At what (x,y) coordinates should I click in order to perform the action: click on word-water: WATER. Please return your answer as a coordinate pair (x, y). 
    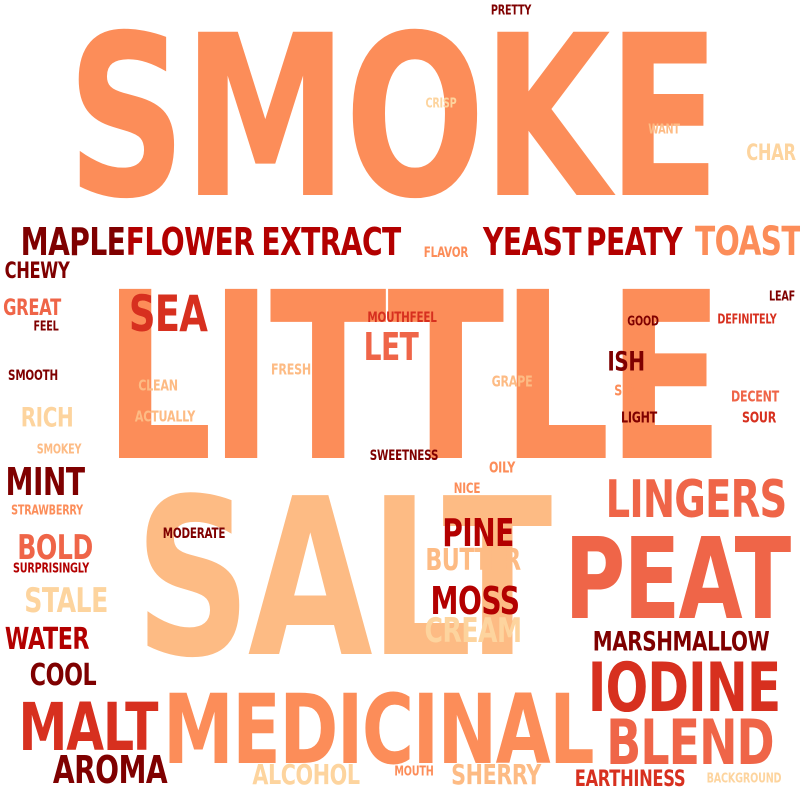
    Looking at the image, I should click on (47, 639).